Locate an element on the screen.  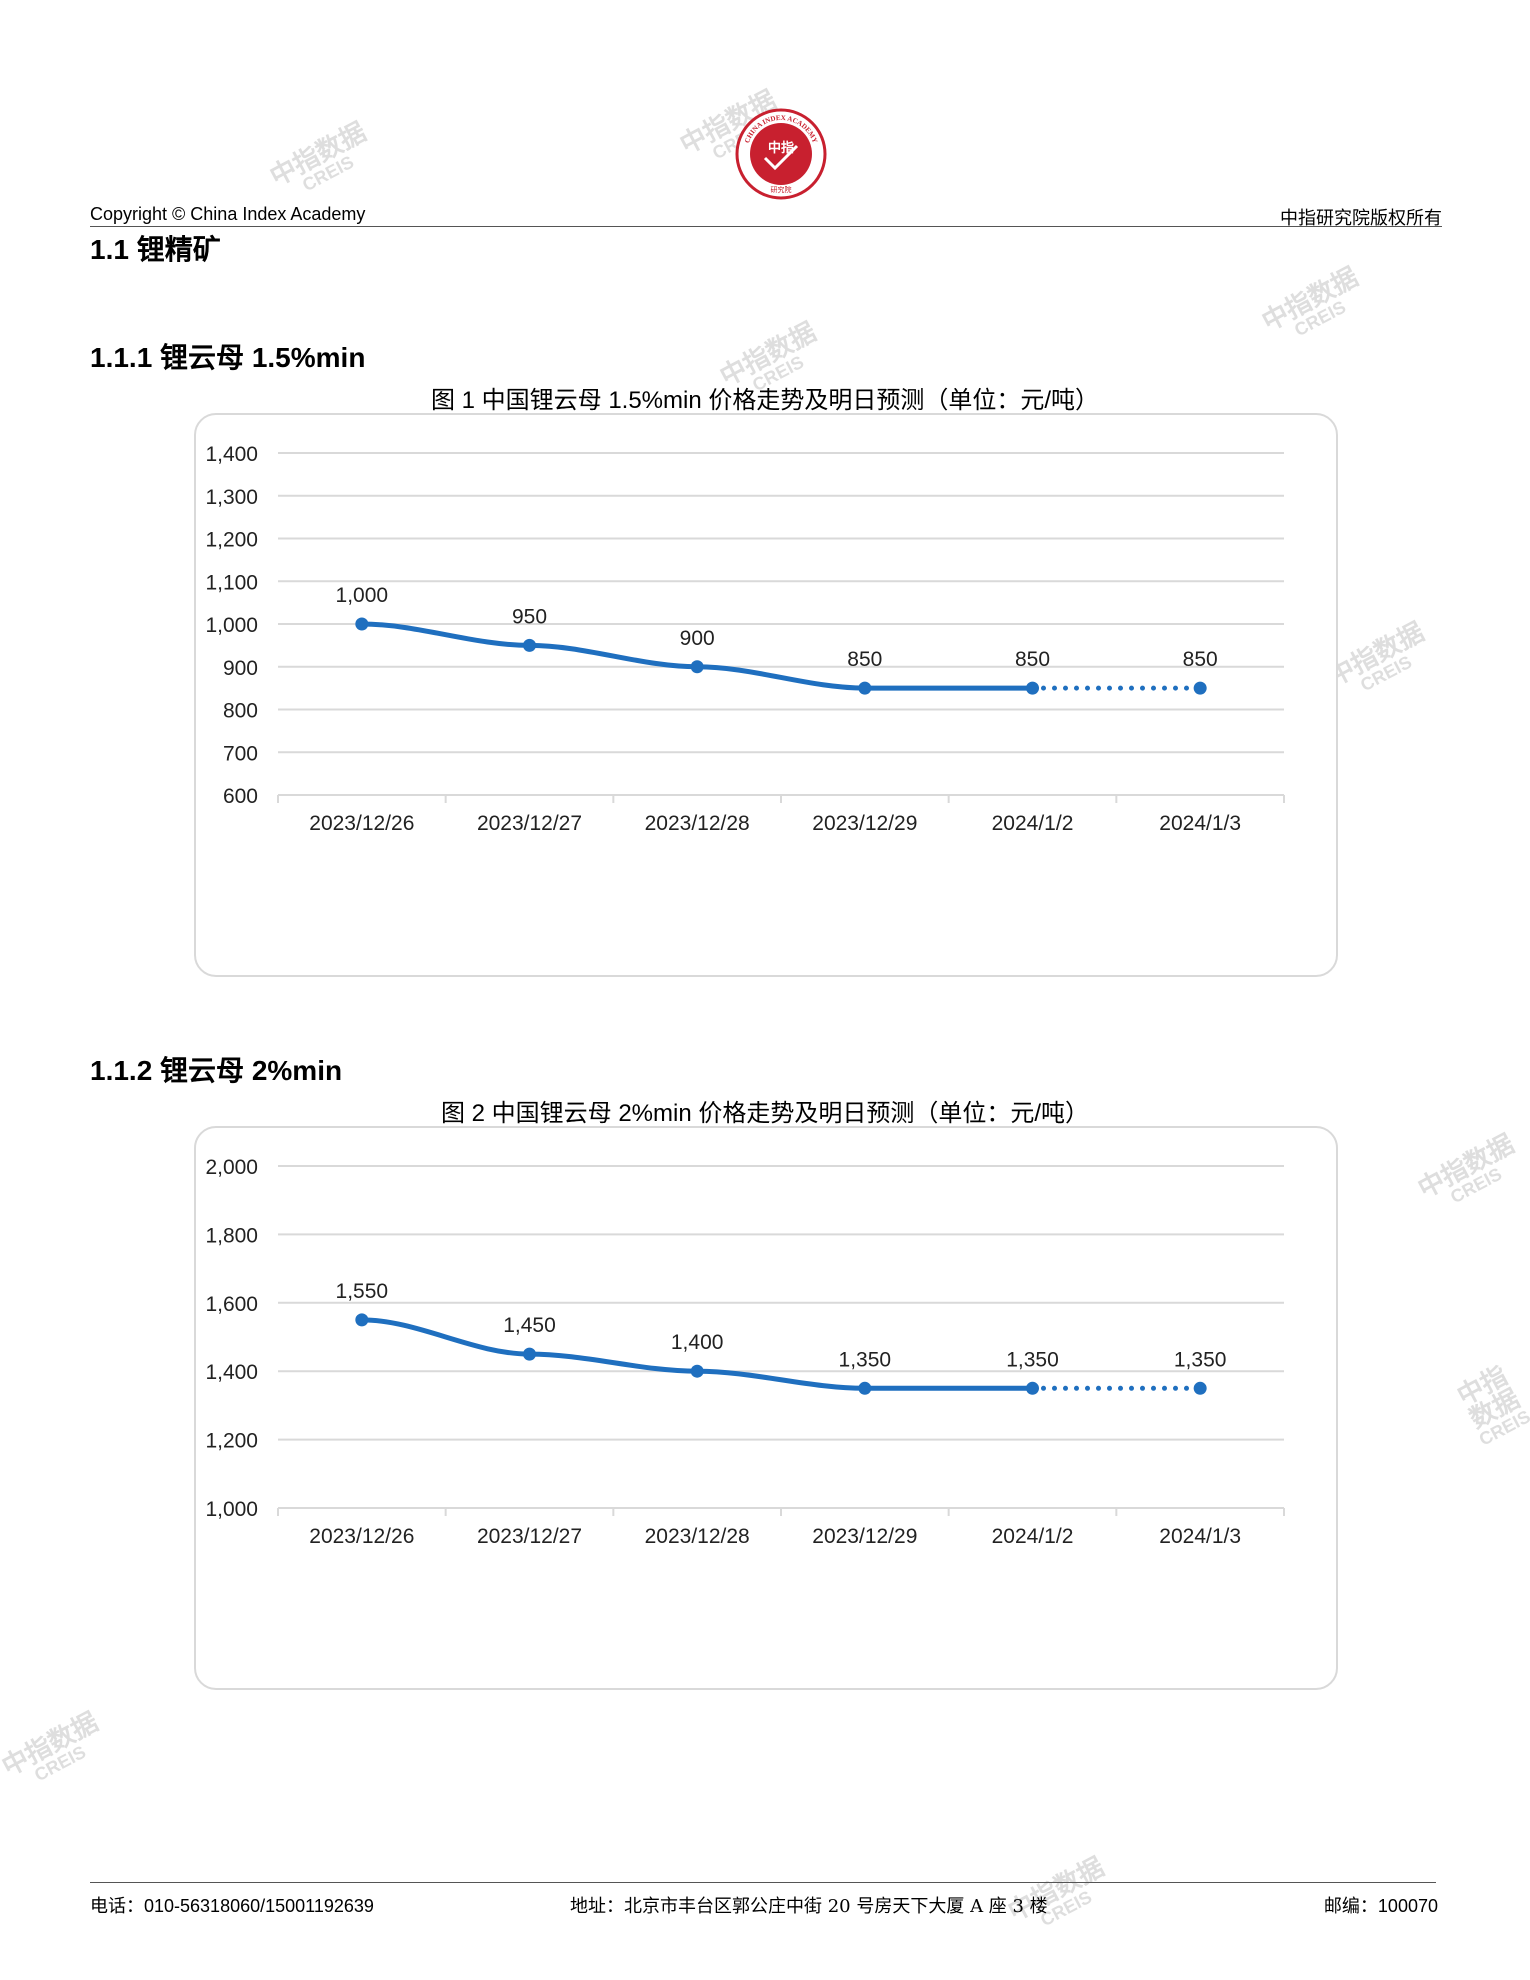
header-divider is located at coordinates (766, 226).